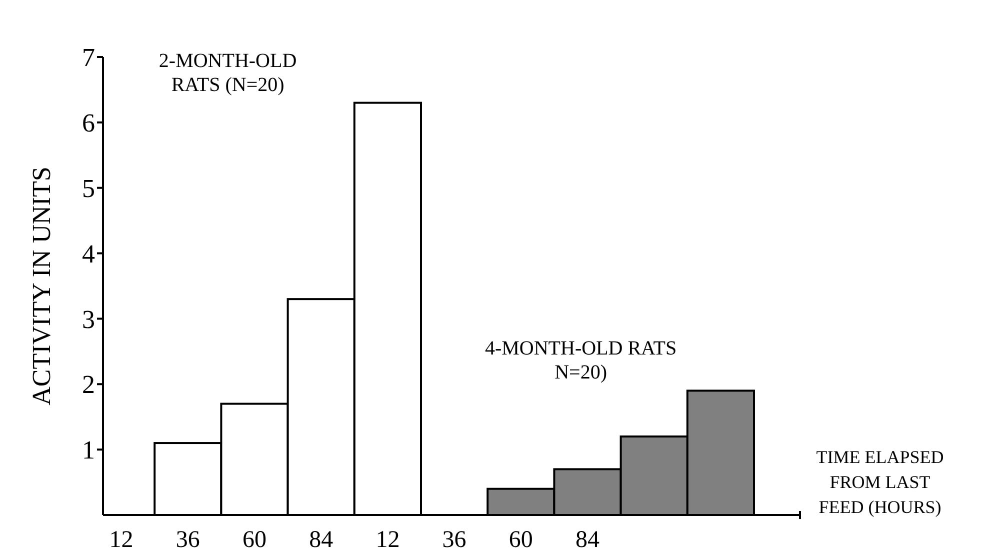 Image resolution: width=986 pixels, height=556 pixels. Describe the element at coordinates (88, 385) in the screenshot. I see `y-tick-label: 2` at that location.